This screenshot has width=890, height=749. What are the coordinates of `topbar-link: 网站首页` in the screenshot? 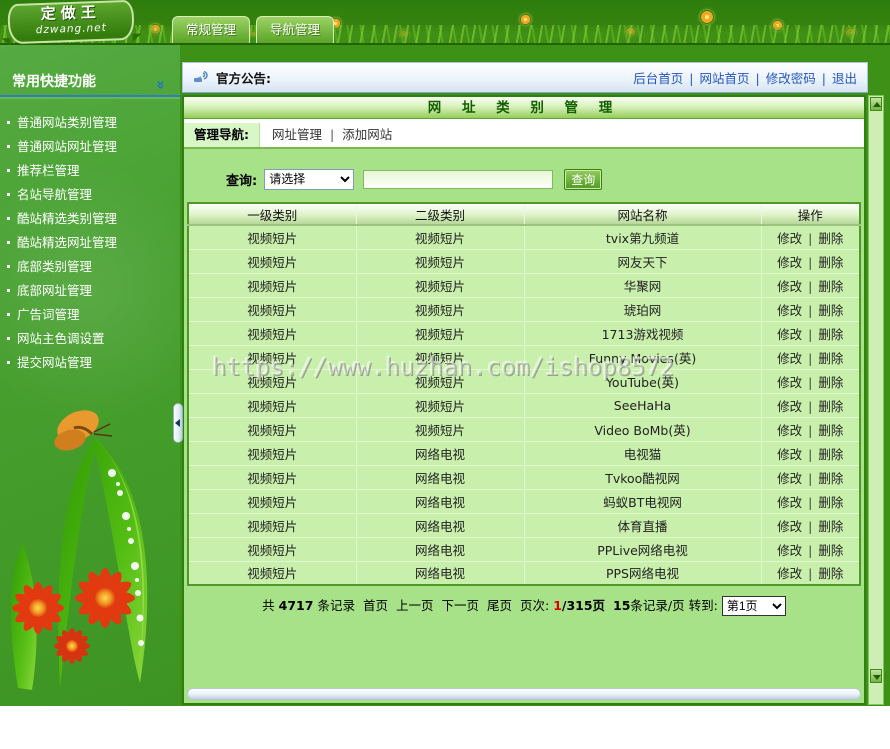 It's located at (724, 78).